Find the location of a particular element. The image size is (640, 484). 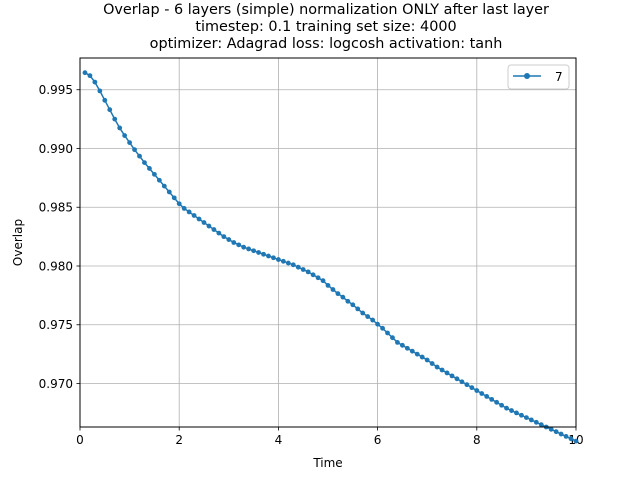

legend-marker-swatch is located at coordinates (527, 76).